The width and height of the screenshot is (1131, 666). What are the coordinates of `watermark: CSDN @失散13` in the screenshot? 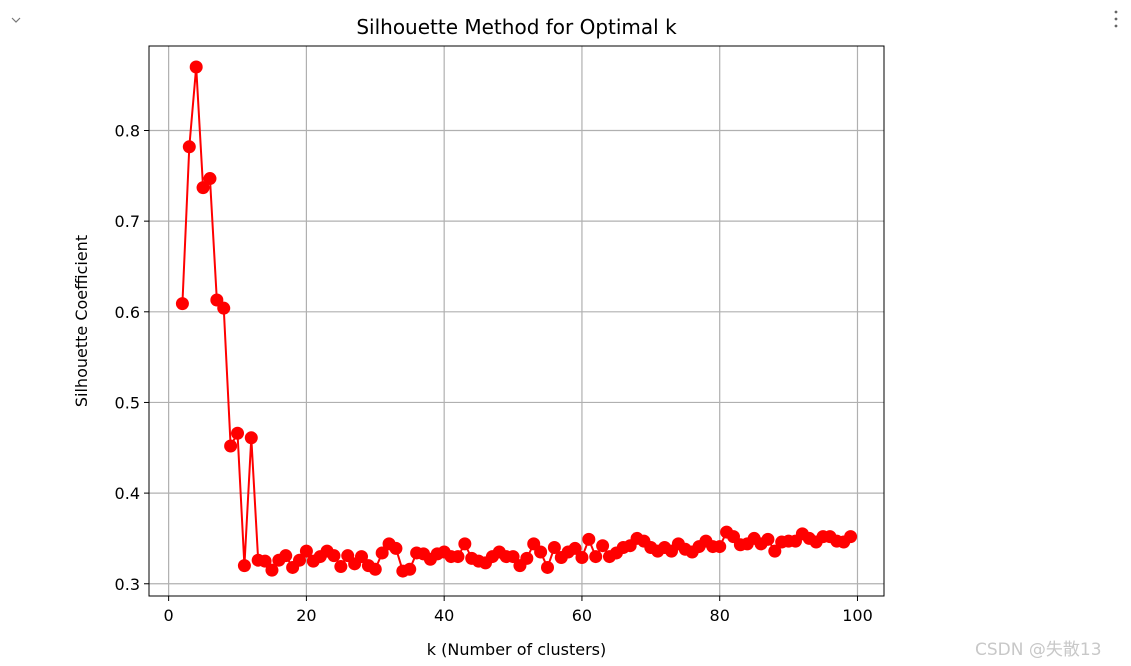 It's located at (1038, 650).